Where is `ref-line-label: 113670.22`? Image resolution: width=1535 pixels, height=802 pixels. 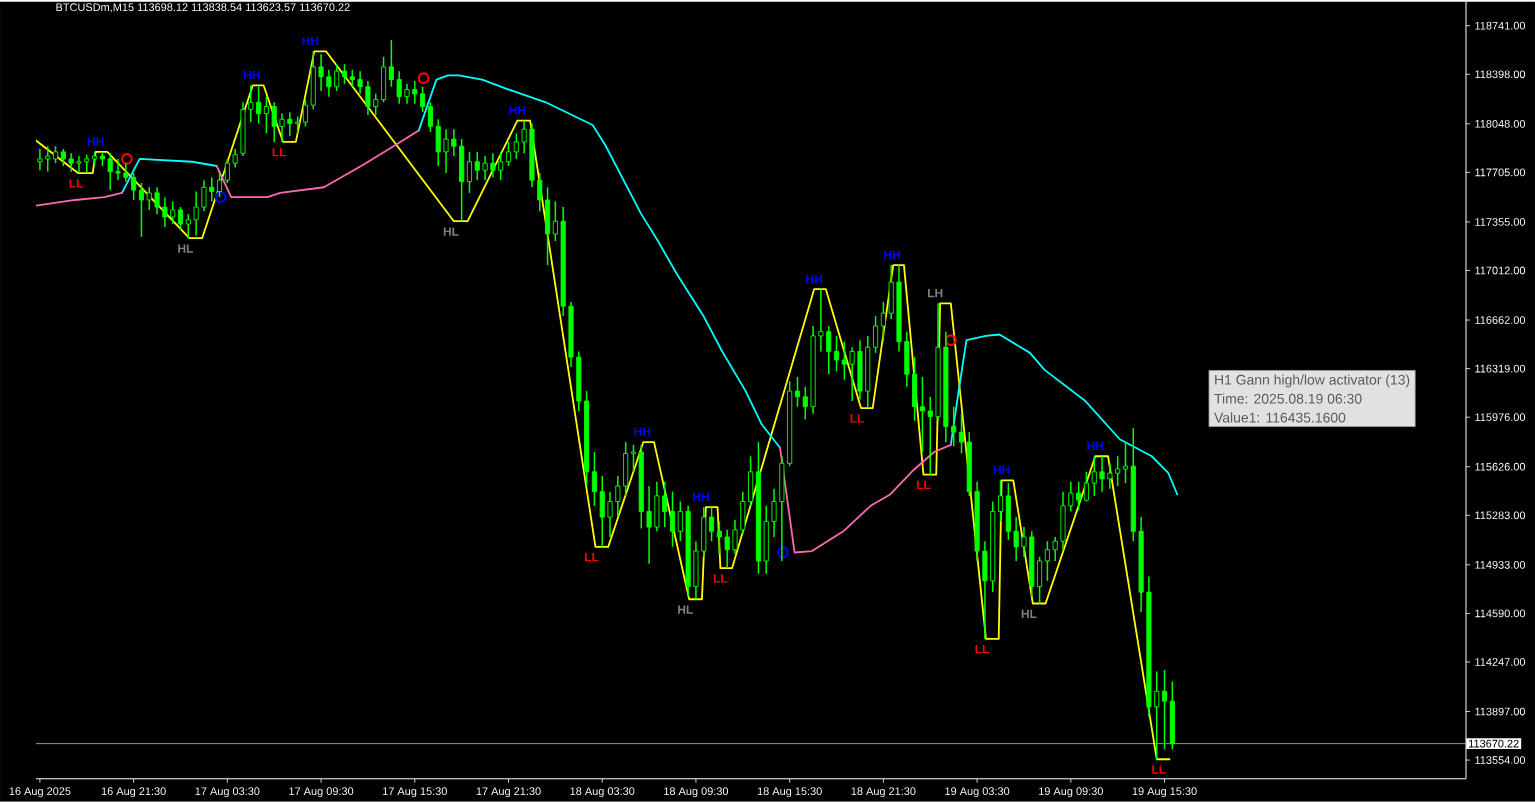
ref-line-label: 113670.22 is located at coordinates (1494, 743).